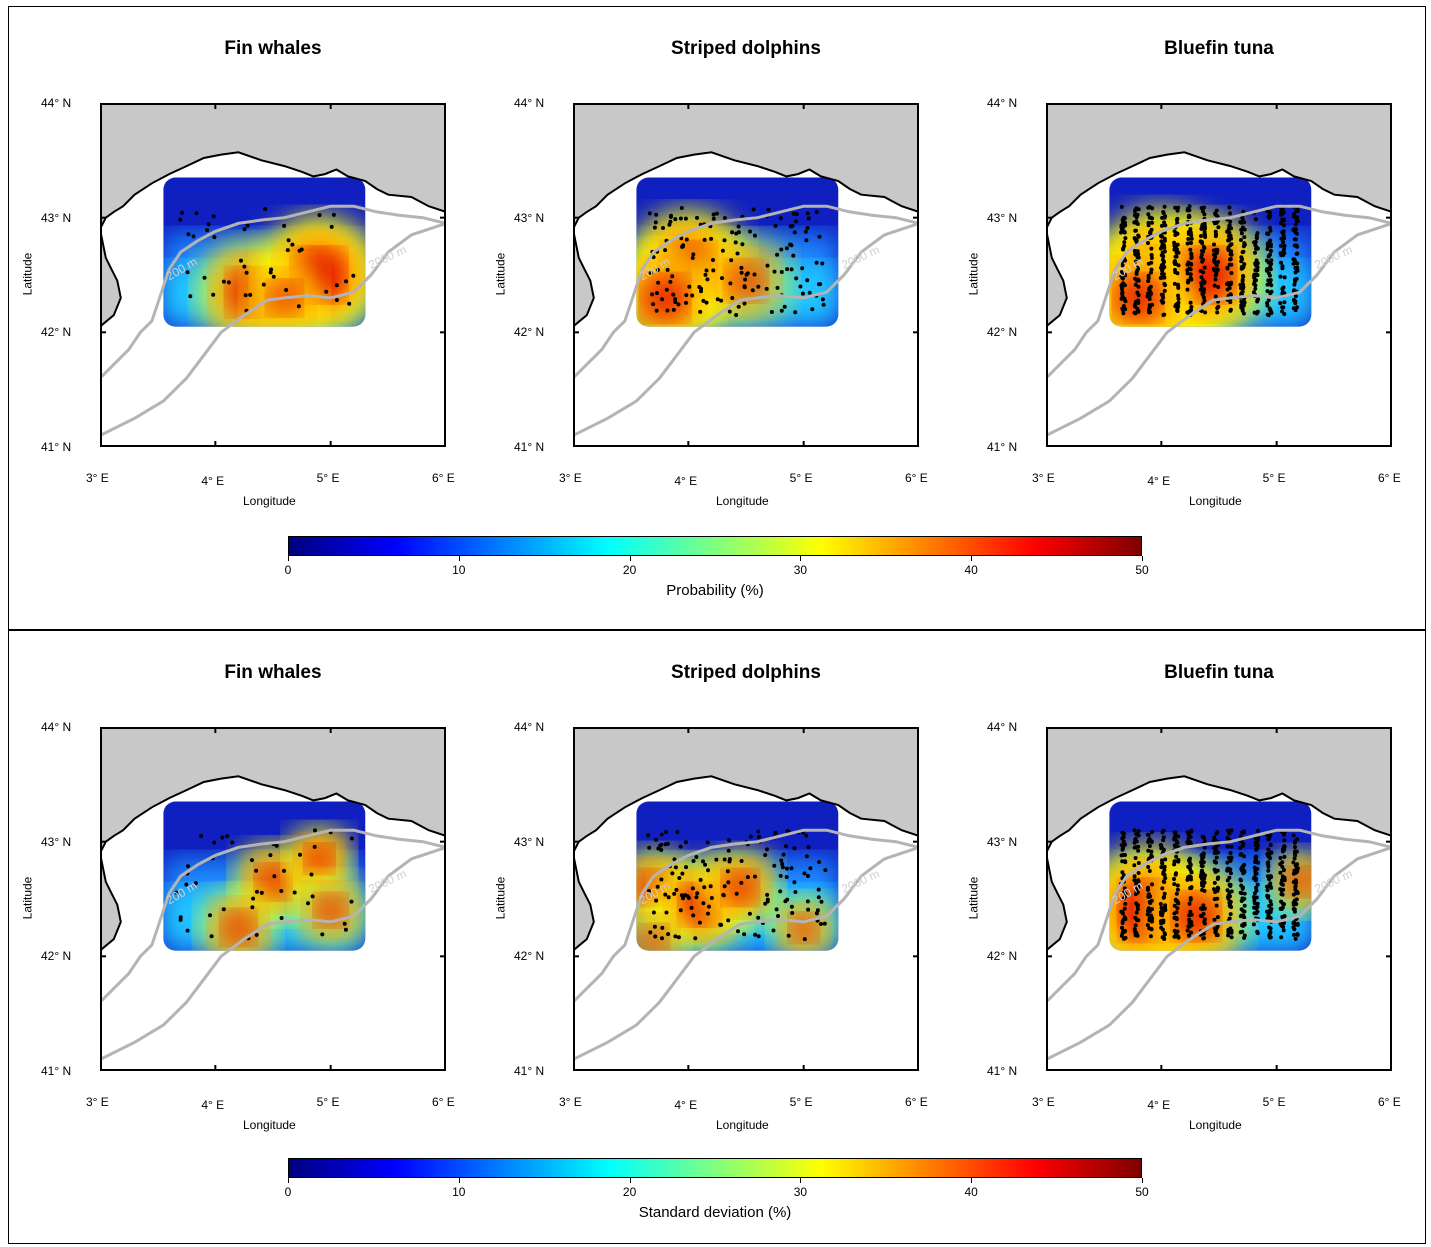  I want to click on colorbar-title-sd: Standard deviation (%), so click(715, 1212).